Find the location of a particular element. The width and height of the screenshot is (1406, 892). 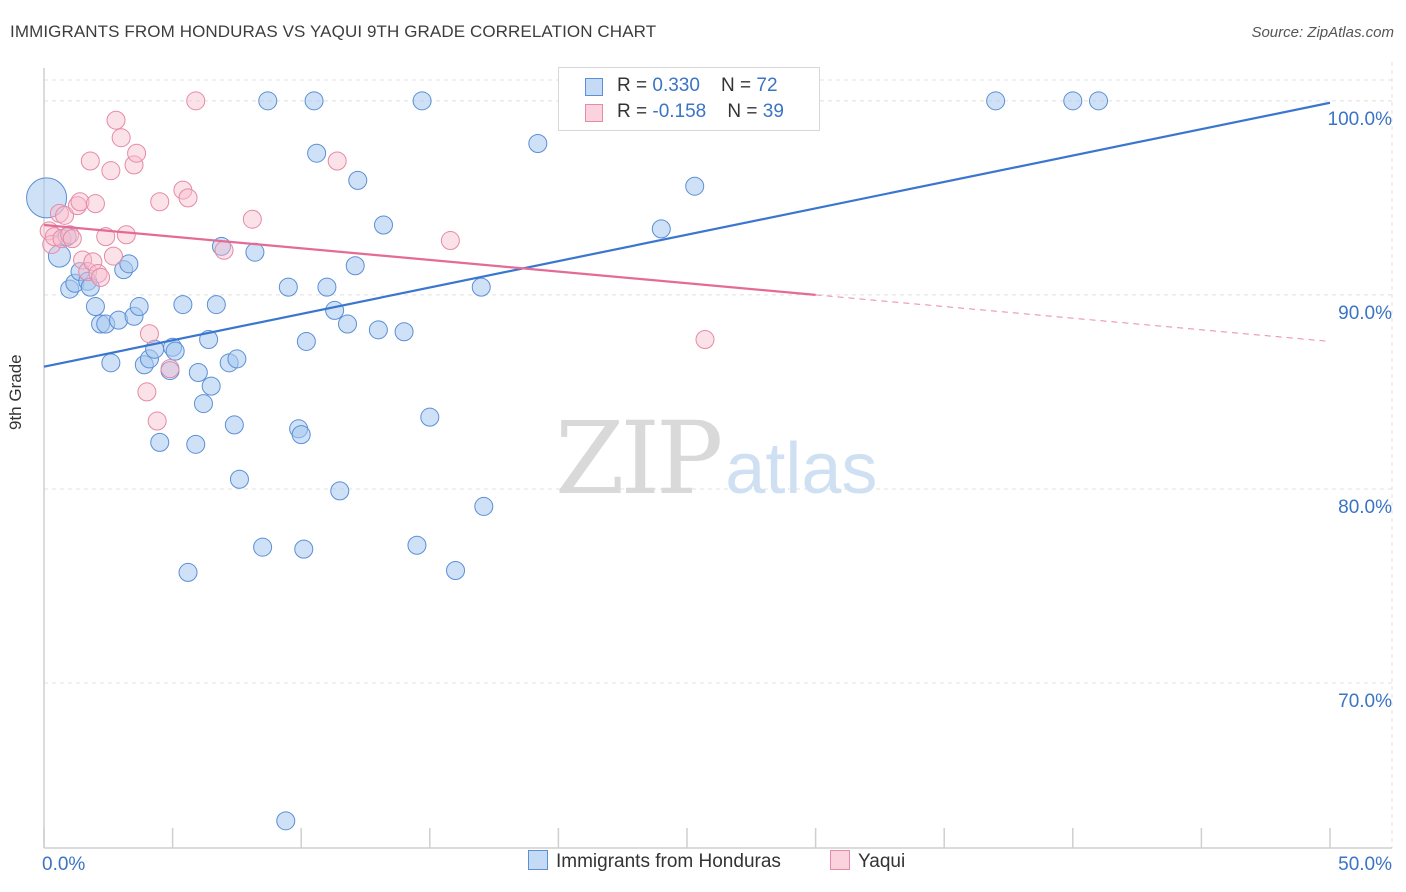

watermark-zip: ZIP is located at coordinates (639, 458).